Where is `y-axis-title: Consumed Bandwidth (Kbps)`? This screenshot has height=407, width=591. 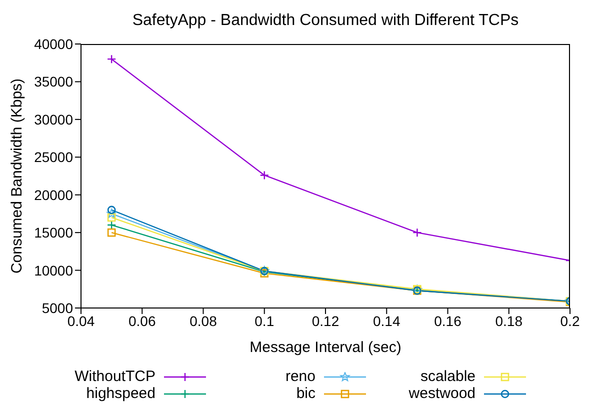
y-axis-title: Consumed Bandwidth (Kbps) is located at coordinates (17, 176).